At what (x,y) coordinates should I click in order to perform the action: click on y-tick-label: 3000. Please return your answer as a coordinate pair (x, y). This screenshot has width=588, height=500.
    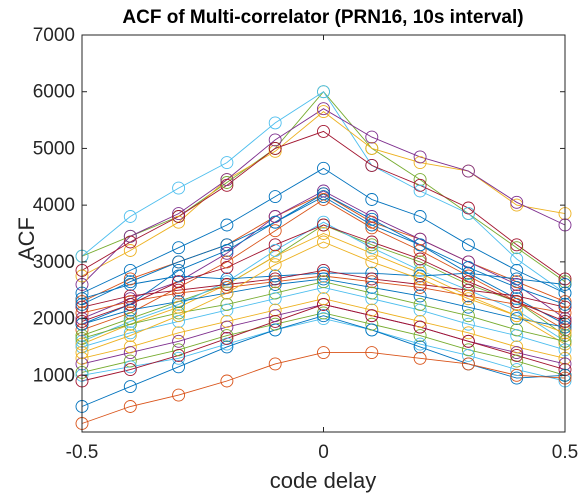
    Looking at the image, I should click on (54, 262).